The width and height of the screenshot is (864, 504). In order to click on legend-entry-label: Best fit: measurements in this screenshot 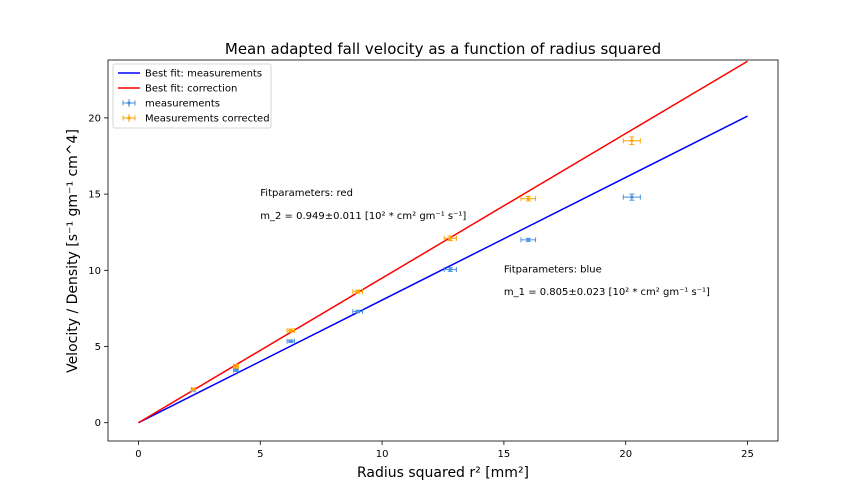, I will do `click(203, 74)`.